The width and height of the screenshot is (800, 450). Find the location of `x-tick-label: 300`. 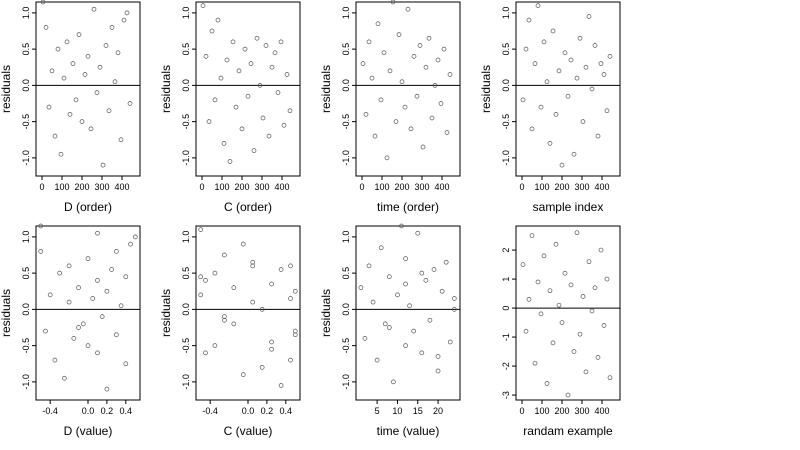

x-tick-label: 300 is located at coordinates (421, 187).